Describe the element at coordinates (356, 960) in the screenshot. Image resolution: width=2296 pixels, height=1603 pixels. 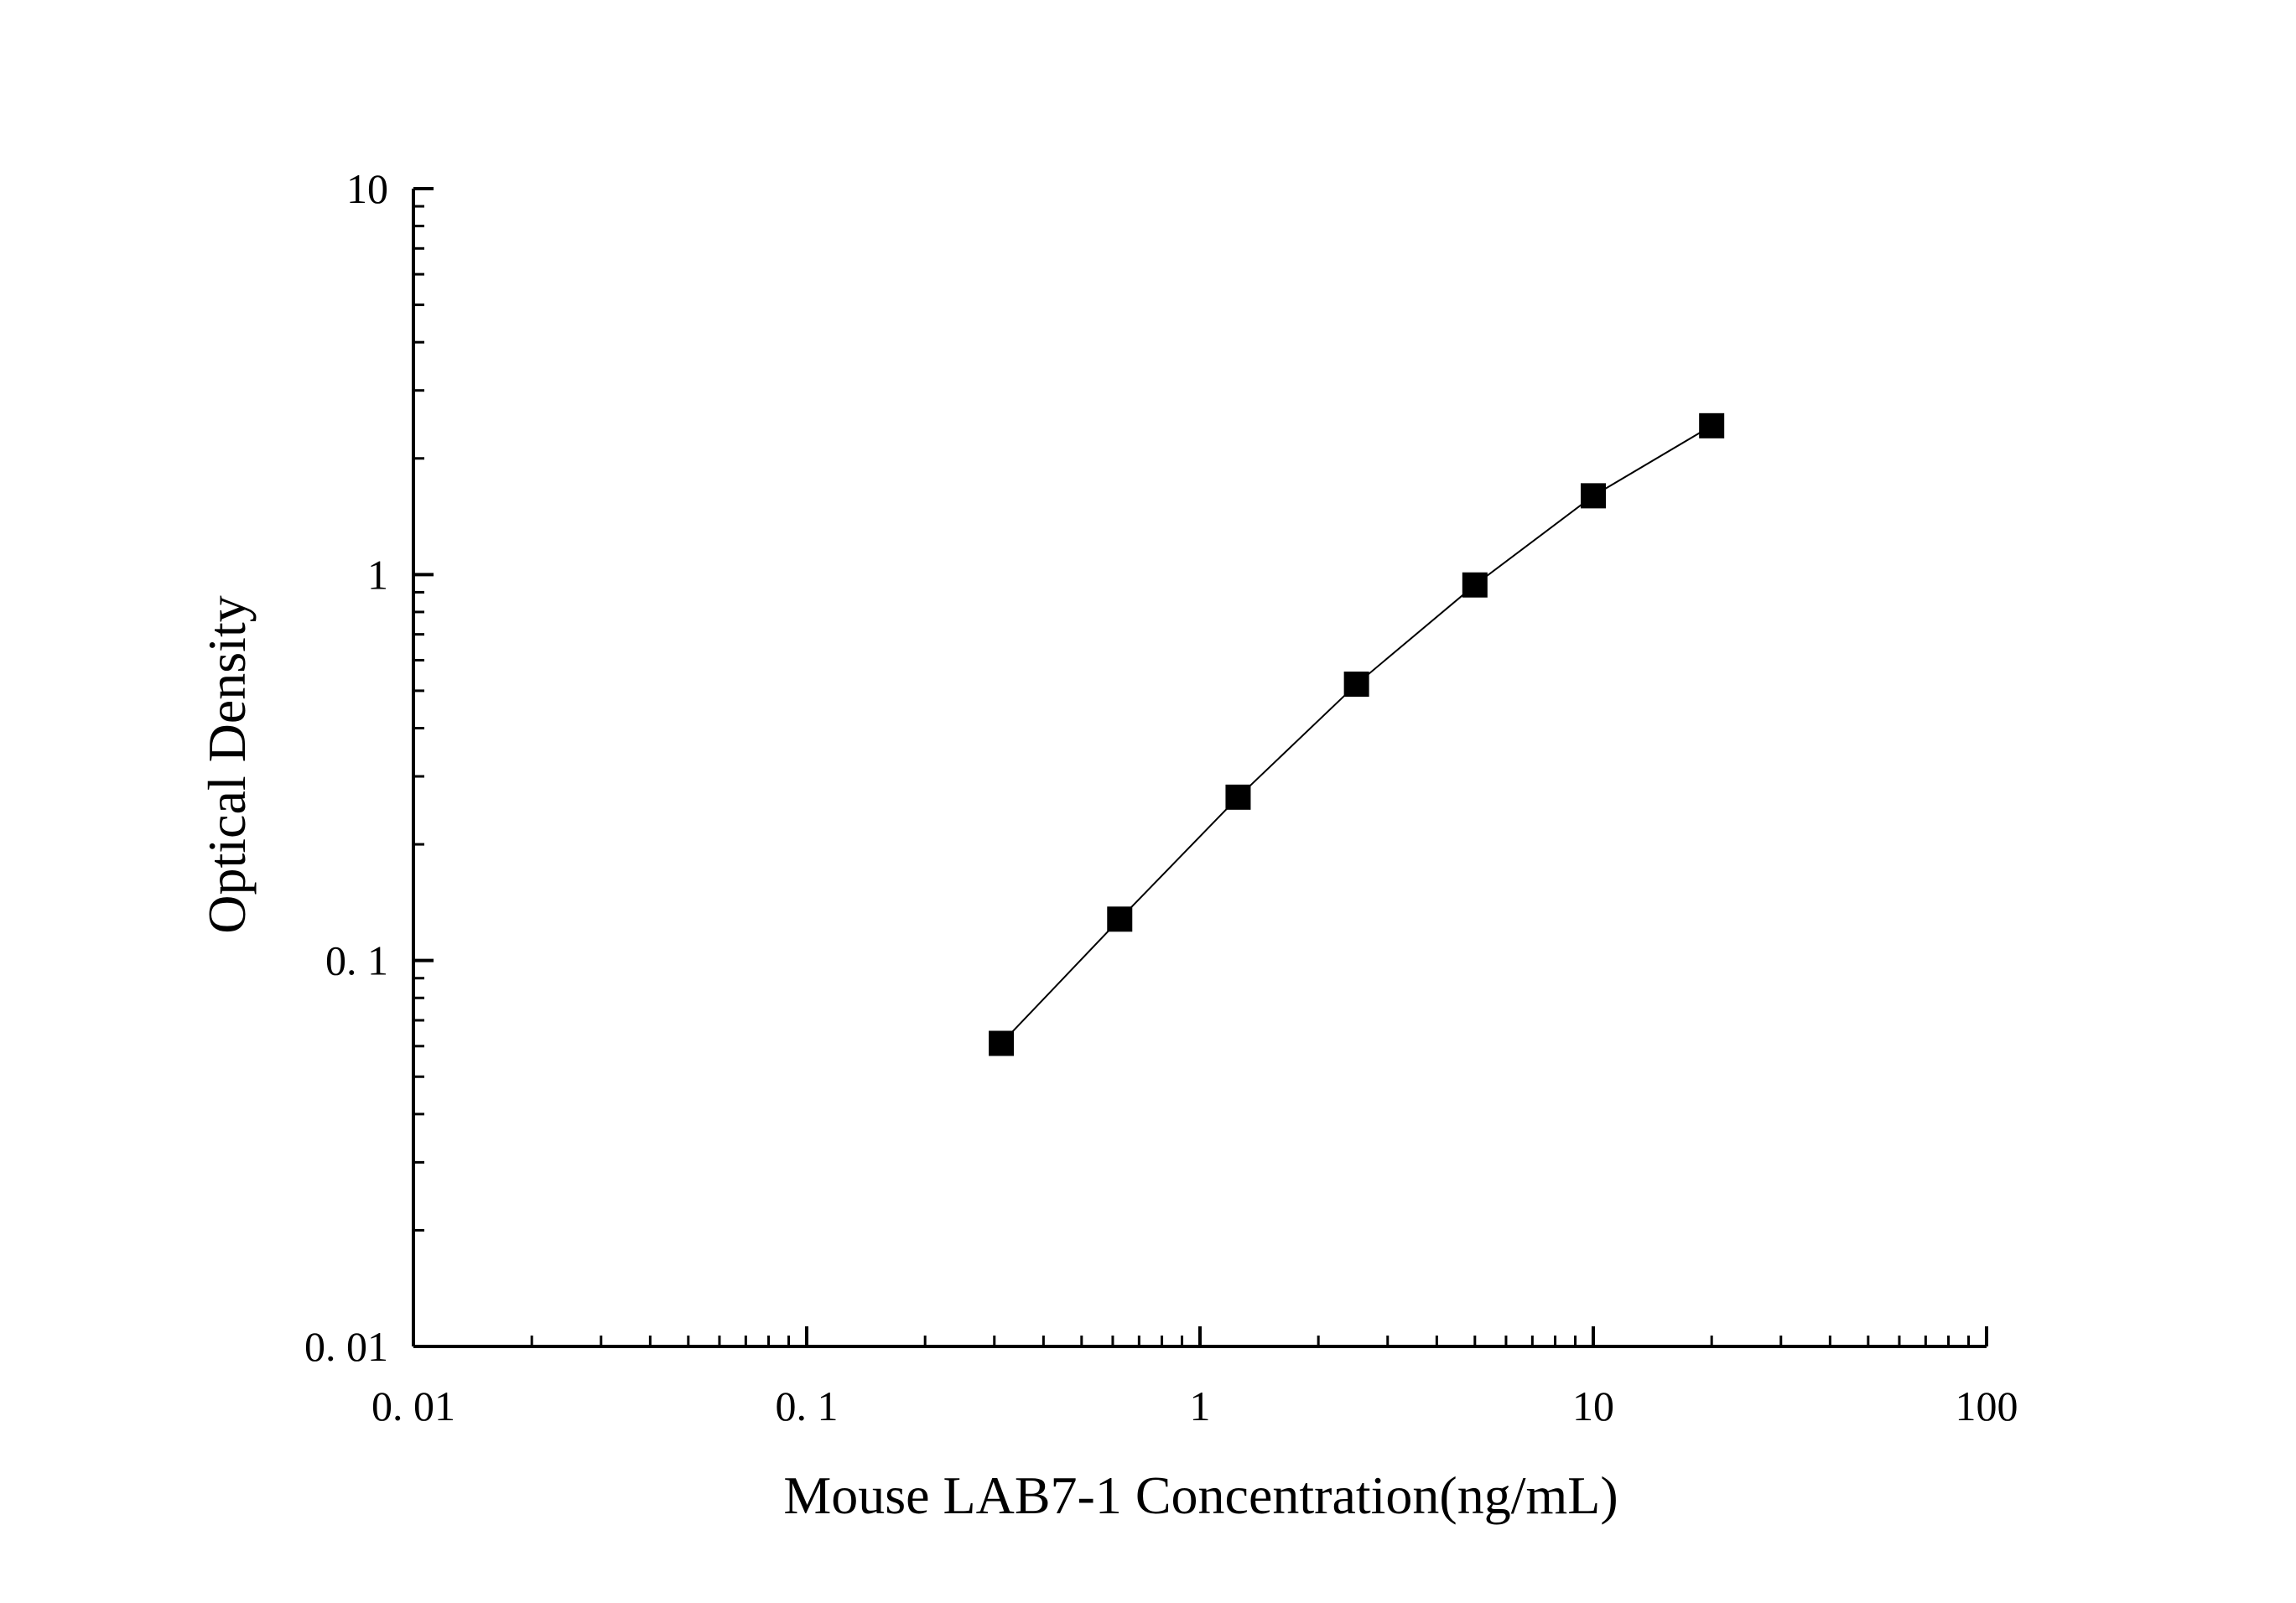
I see `y-tick-label: 0. 1` at that location.